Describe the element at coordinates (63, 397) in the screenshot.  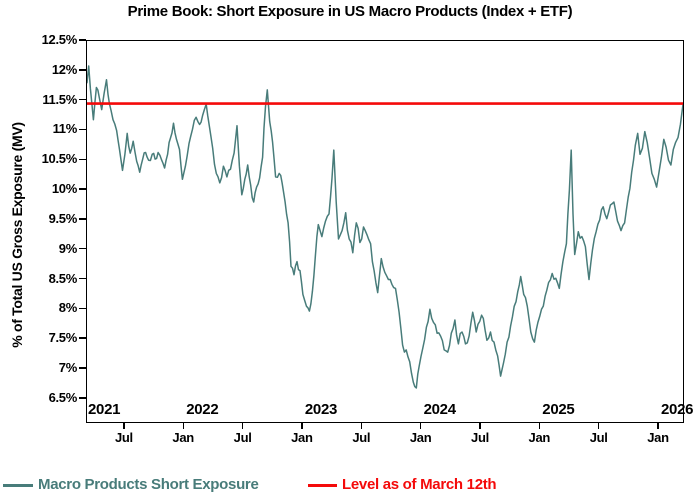
I see `y-tick-label: 6.5%` at that location.